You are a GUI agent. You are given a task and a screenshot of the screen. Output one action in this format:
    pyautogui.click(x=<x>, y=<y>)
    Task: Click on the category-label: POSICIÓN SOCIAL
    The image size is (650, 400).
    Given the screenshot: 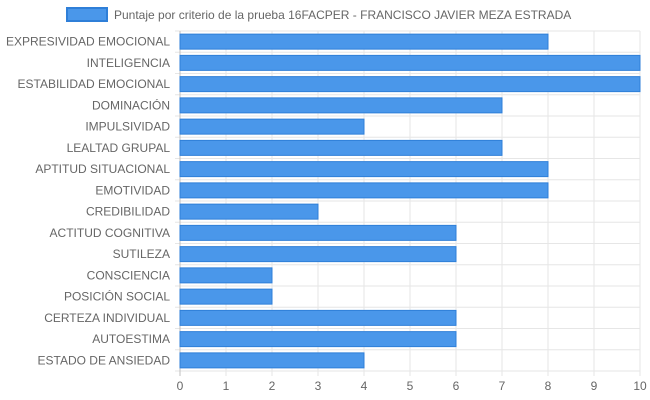 What is the action you would take?
    pyautogui.click(x=117, y=296)
    